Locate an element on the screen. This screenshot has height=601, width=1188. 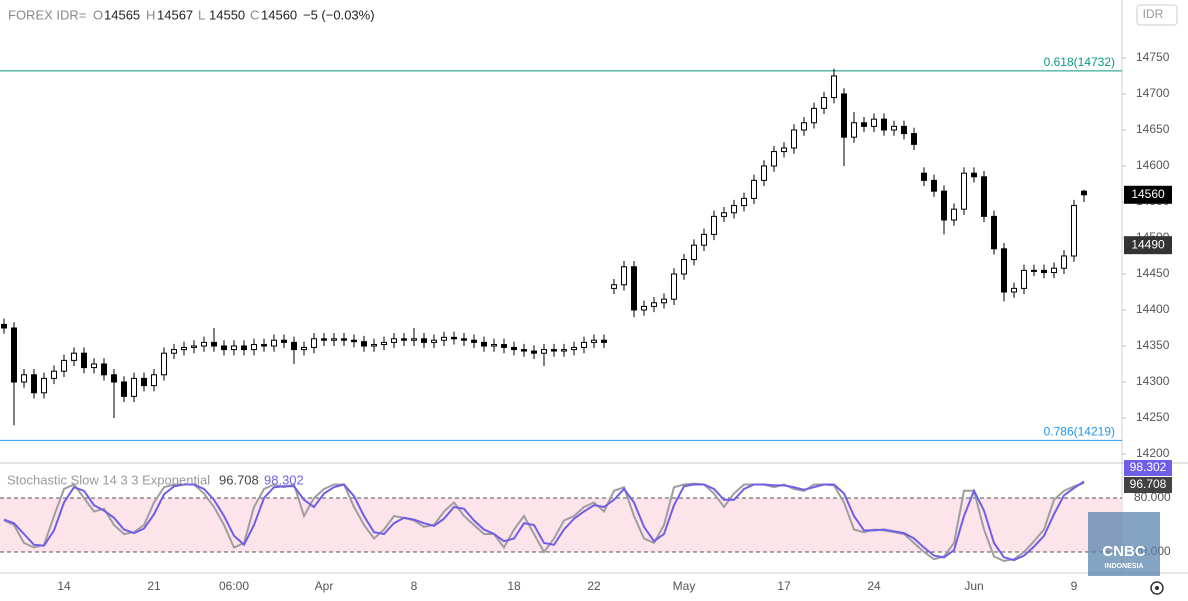
x-tick-label: 8 is located at coordinates (414, 586).